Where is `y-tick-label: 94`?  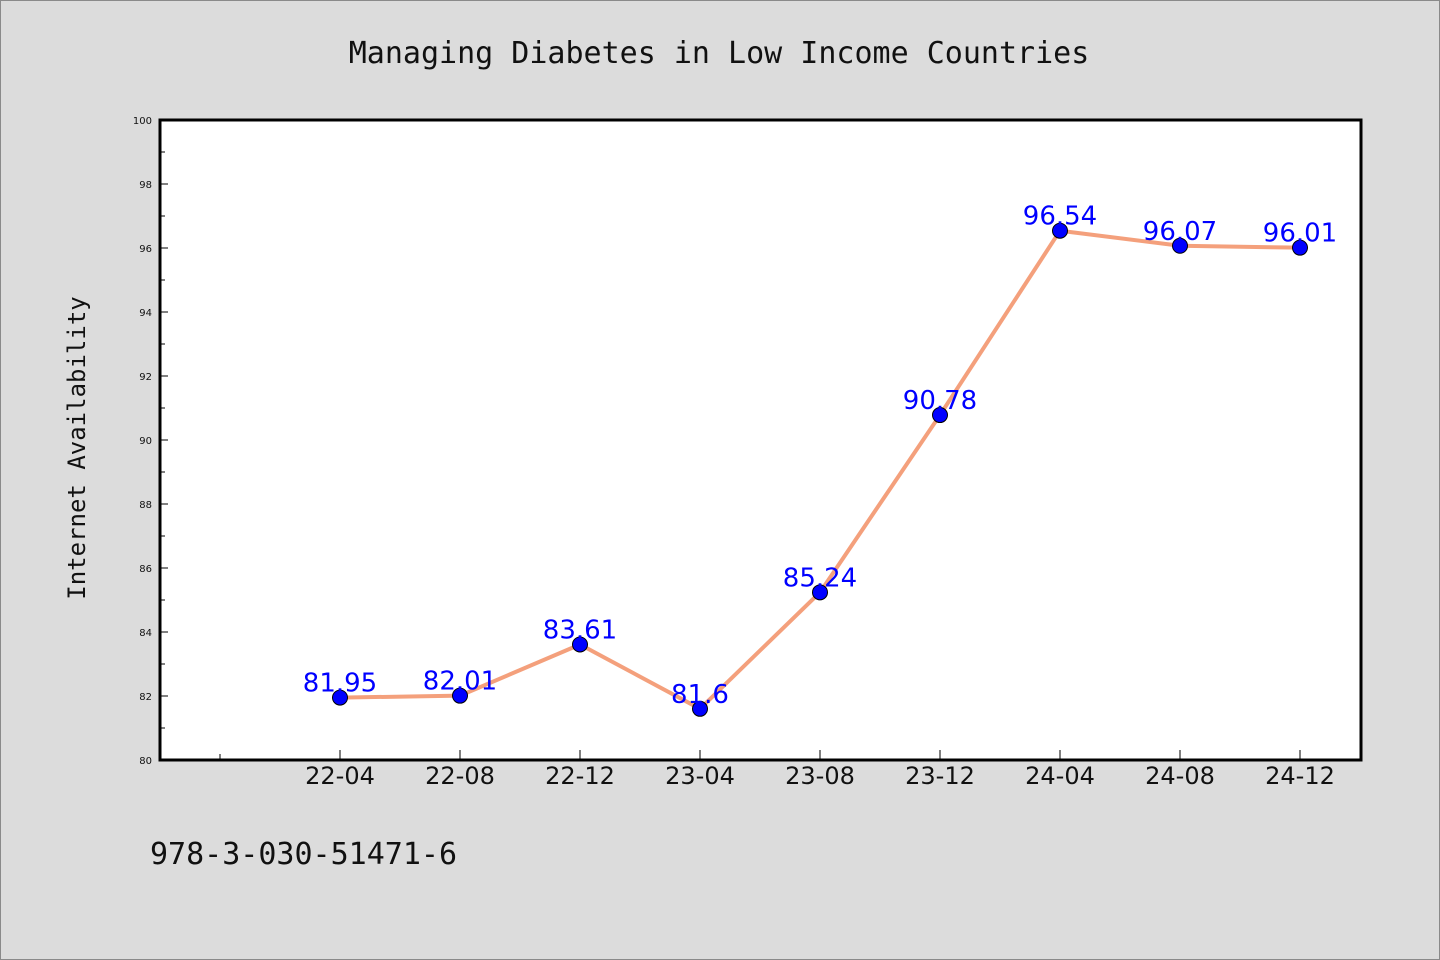
y-tick-label: 94 is located at coordinates (145, 313).